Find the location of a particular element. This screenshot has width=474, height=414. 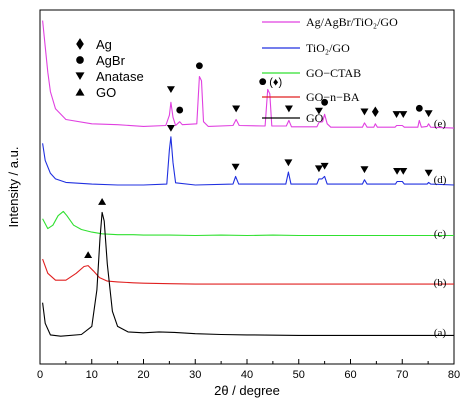

curve-label: (b) is located at coordinates (440, 283).